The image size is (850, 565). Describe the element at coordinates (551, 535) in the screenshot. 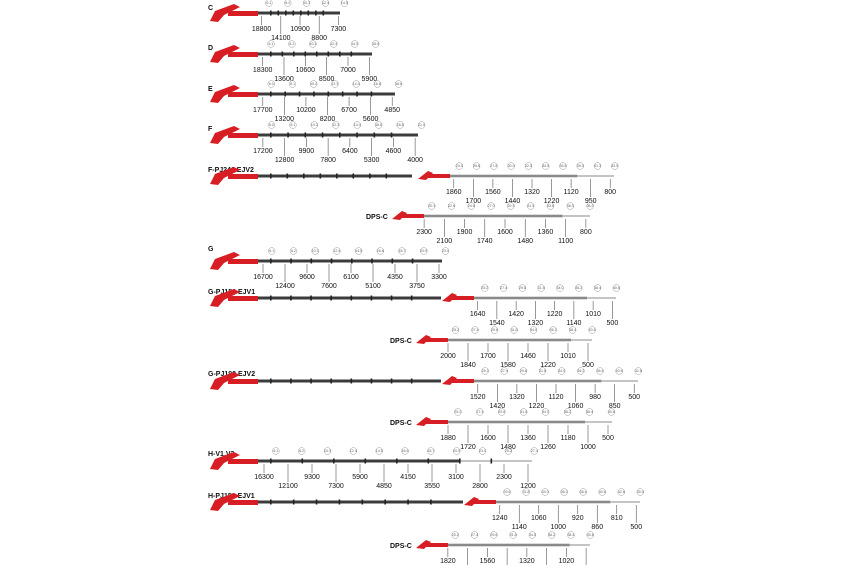

I see `reach-label-h-dps-5: 36.2` at that location.